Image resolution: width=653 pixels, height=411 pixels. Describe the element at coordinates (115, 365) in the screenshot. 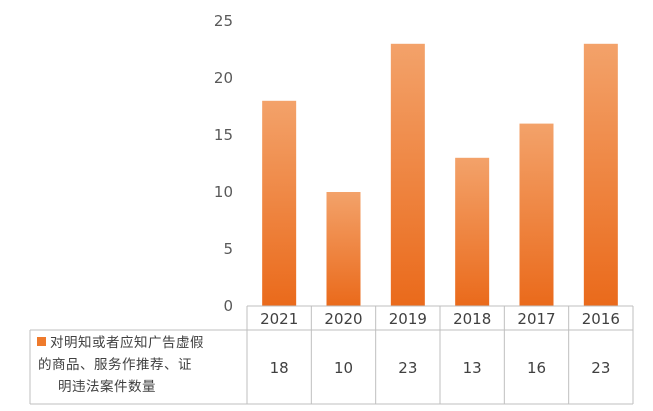

I see `legend-series-name: 的商品、服务作推荐、证` at that location.